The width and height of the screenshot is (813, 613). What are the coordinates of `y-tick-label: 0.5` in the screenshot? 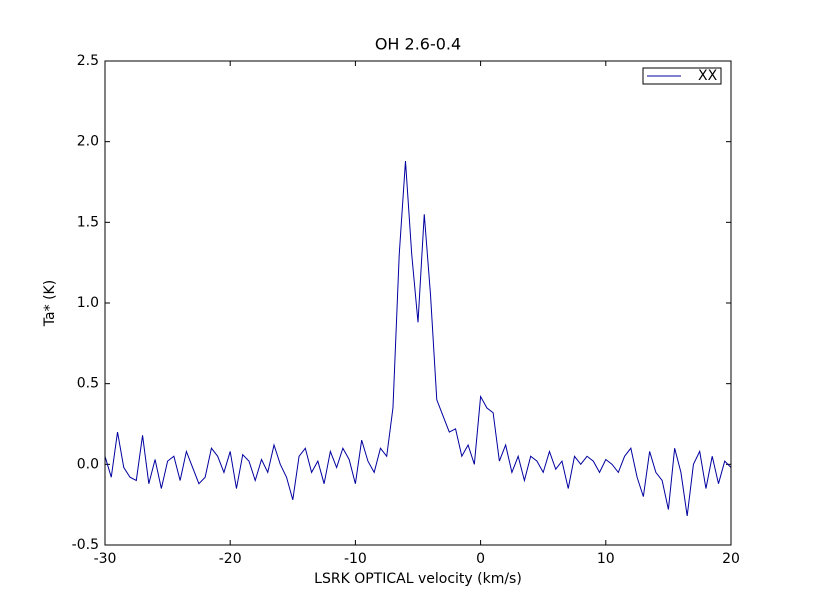 It's located at (88, 384).